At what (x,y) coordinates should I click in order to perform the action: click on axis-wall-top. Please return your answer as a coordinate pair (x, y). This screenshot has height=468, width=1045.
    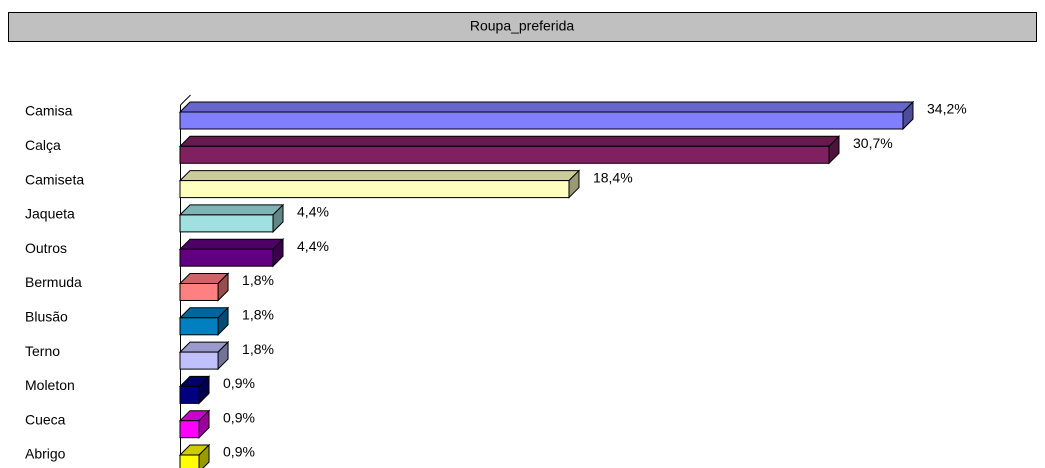
    Looking at the image, I should click on (185, 100).